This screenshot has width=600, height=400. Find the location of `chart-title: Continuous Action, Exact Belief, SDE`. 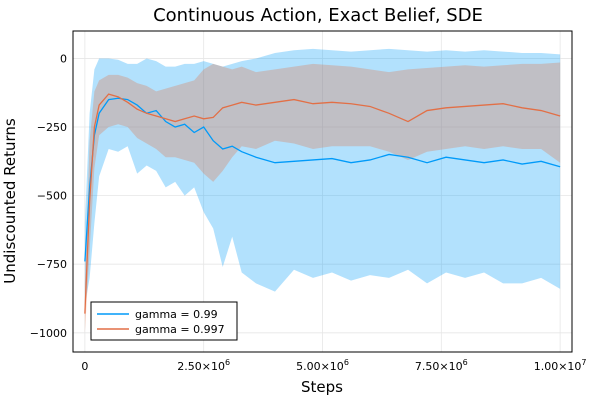

chart-title: Continuous Action, Exact Belief, SDE is located at coordinates (318, 15).